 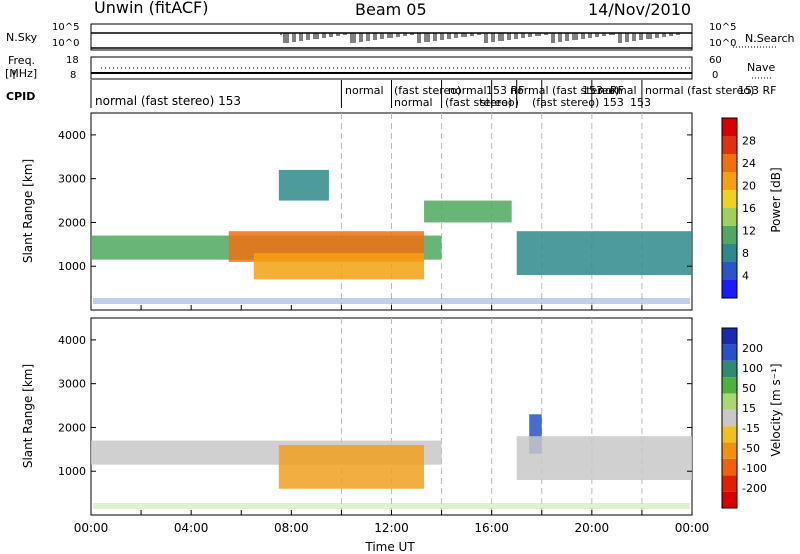 I want to click on cpid-seg-4: normal, so click(x=413, y=102).